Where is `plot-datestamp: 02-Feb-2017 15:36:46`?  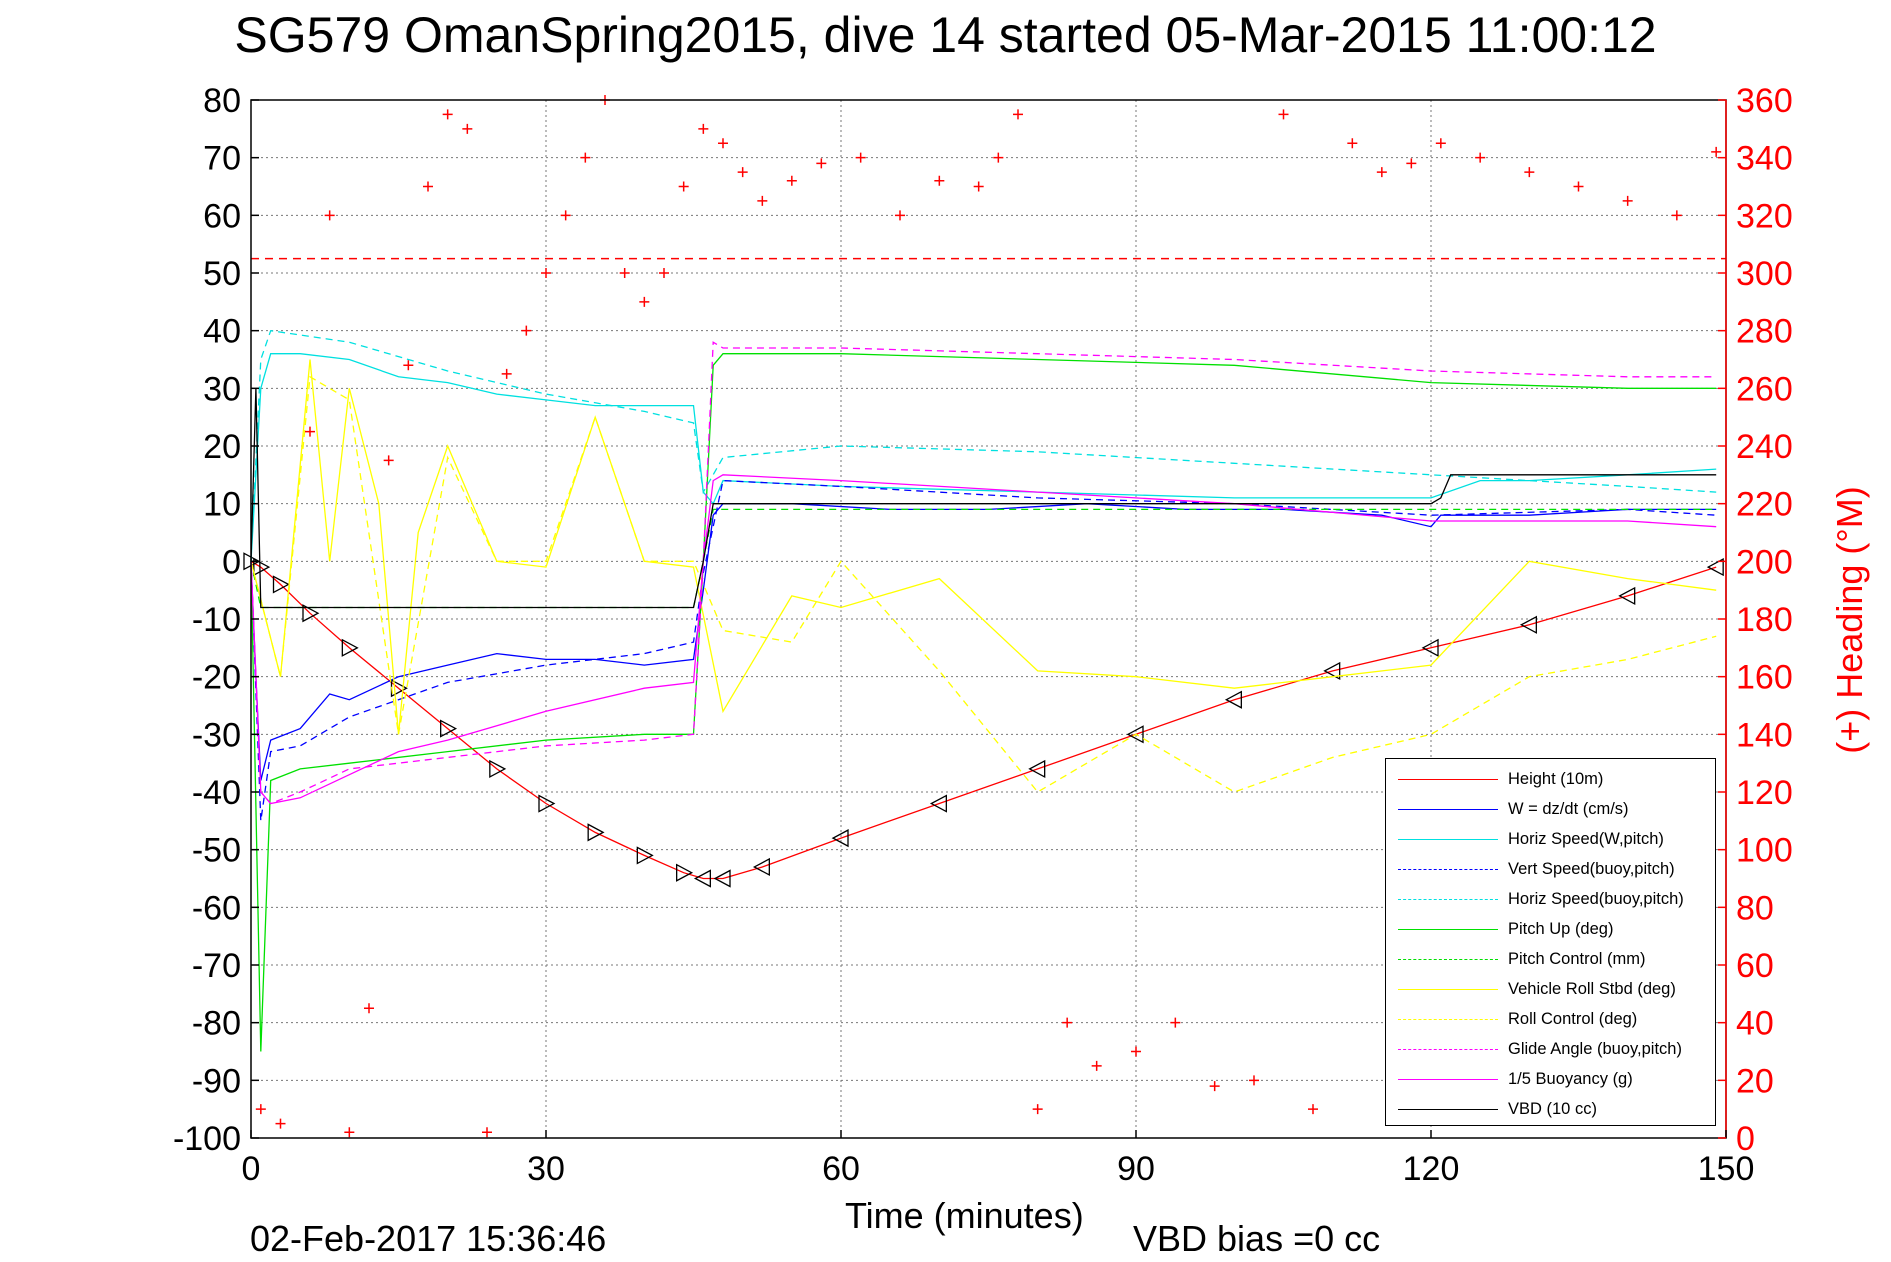
plot-datestamp: 02-Feb-2017 15:36:46 is located at coordinates (428, 1238).